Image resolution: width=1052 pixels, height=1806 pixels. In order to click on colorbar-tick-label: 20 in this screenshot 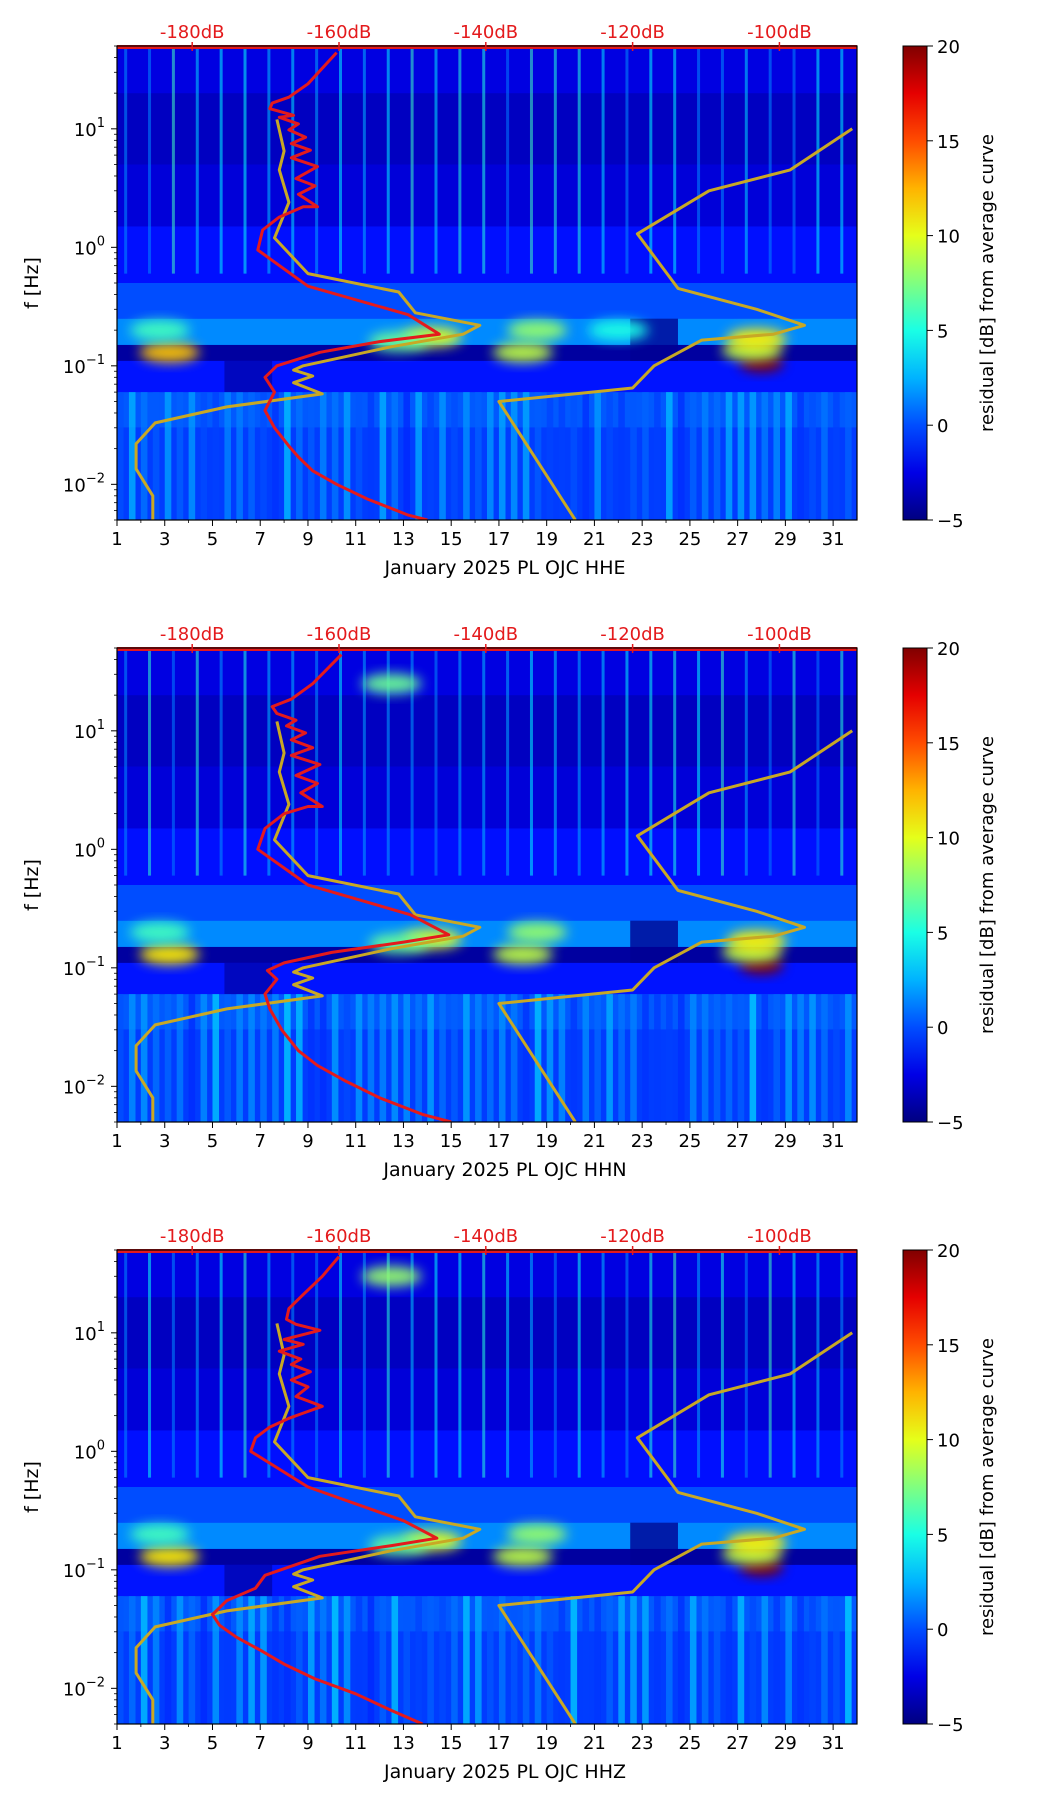, I will do `click(948, 1251)`.